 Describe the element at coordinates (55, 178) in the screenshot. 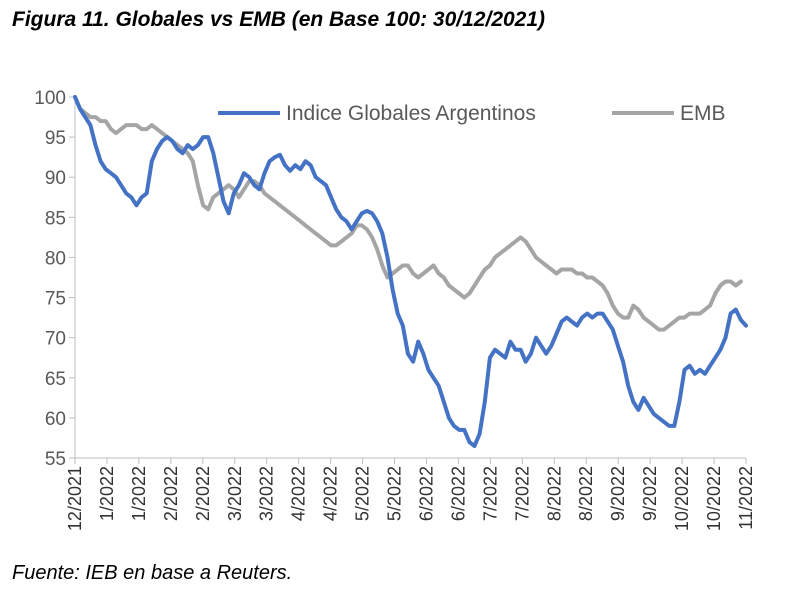

I see `y-tick-label: 90` at that location.